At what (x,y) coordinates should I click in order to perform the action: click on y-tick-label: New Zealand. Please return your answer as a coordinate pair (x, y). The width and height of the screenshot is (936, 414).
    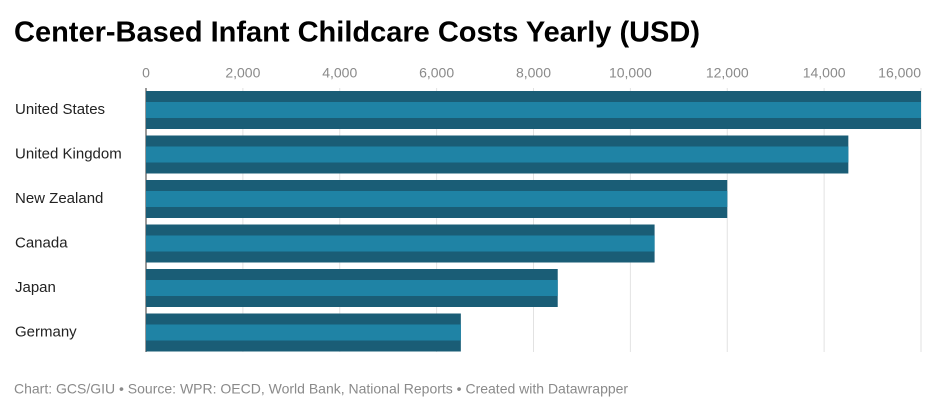
    Looking at the image, I should click on (59, 198).